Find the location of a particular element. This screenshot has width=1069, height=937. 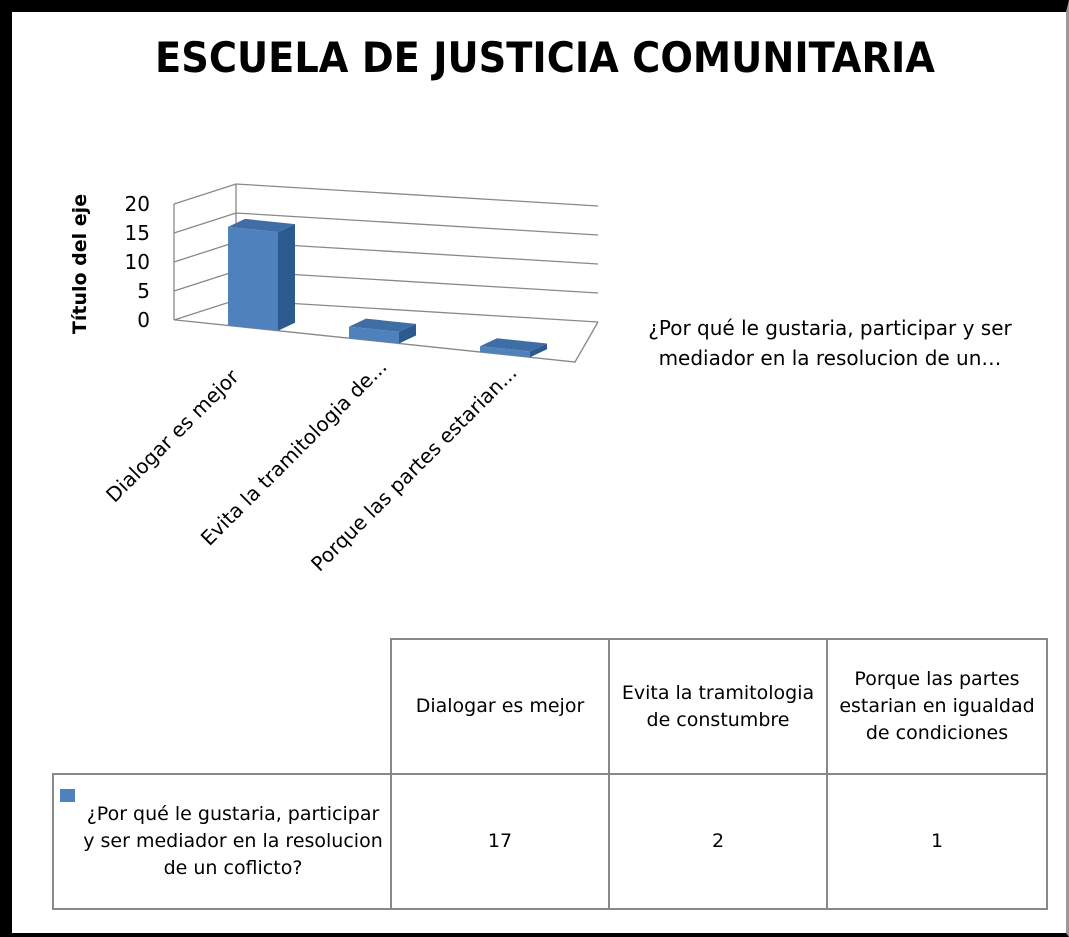

table-header: Evita la tramitologia de constumbre is located at coordinates (718, 706).